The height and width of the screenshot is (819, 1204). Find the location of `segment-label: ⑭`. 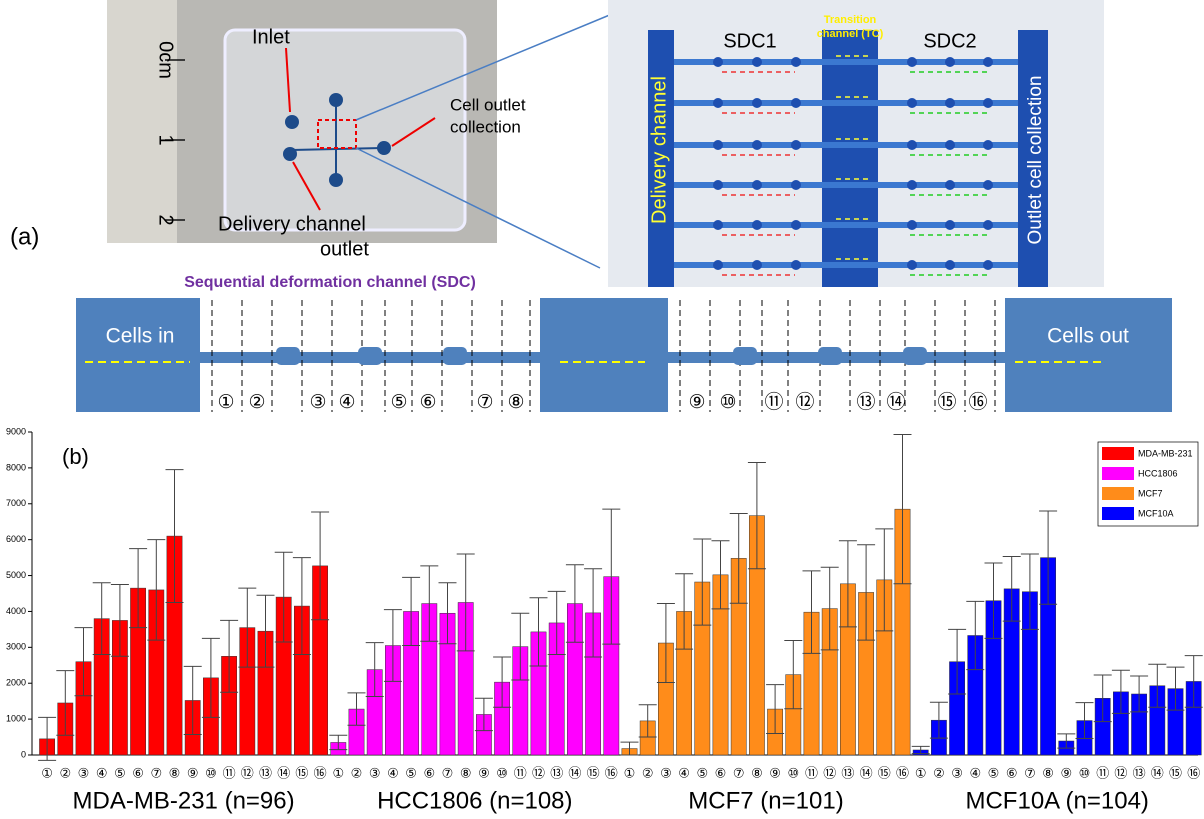

segment-label: ⑭ is located at coordinates (895, 402).